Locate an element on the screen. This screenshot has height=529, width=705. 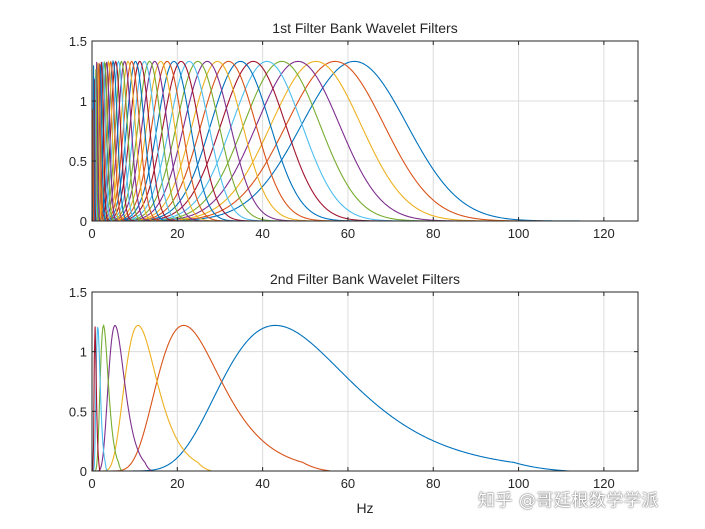
chart-title: 2nd Filter Bank Wavelet Filters is located at coordinates (365, 279).